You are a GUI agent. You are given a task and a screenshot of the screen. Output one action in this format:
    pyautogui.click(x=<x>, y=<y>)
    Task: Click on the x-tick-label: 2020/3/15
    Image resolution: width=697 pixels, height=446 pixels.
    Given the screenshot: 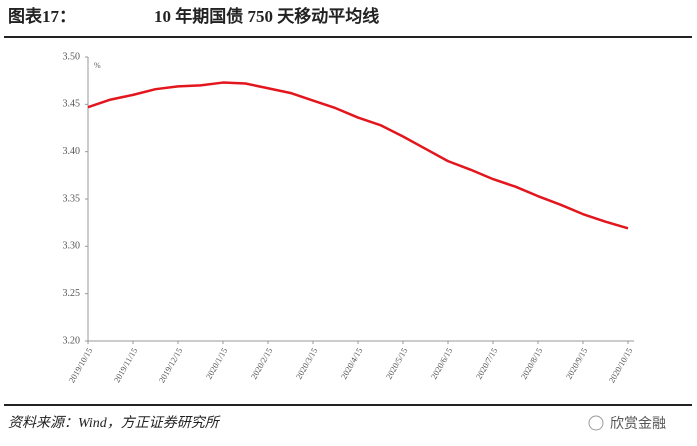 What is the action you would take?
    pyautogui.click(x=307, y=363)
    